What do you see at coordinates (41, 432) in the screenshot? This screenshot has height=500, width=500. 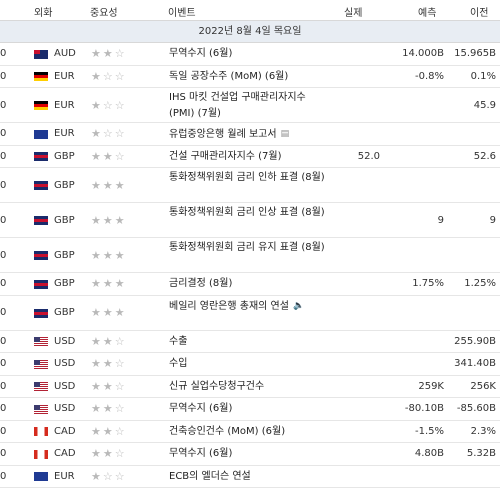 I see `flag-ca-icon` at bounding box center [41, 432].